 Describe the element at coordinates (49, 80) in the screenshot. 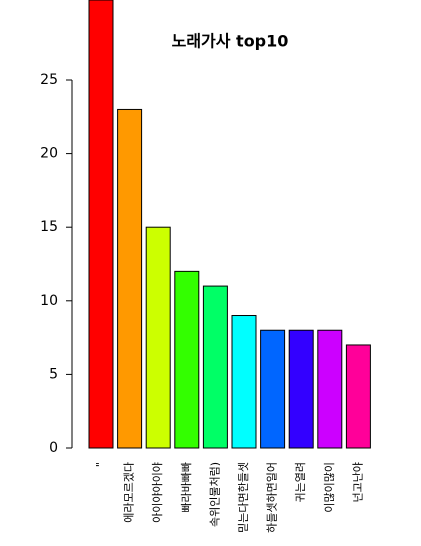

I see `y-tick-label: 25` at that location.